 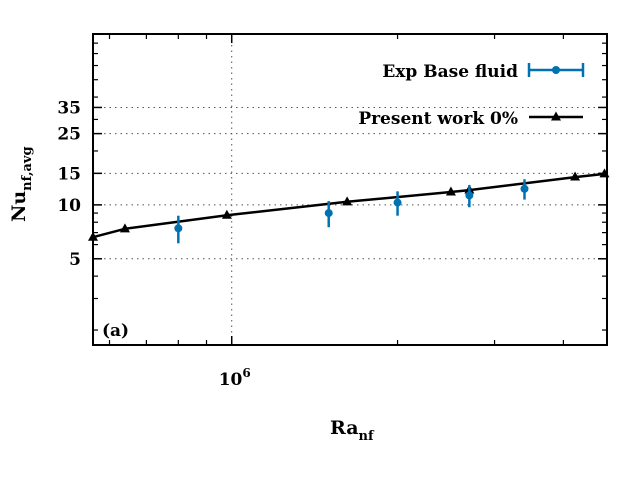 What do you see at coordinates (367, 436) in the screenshot?
I see `x-axis-title-sub: nf` at bounding box center [367, 436].